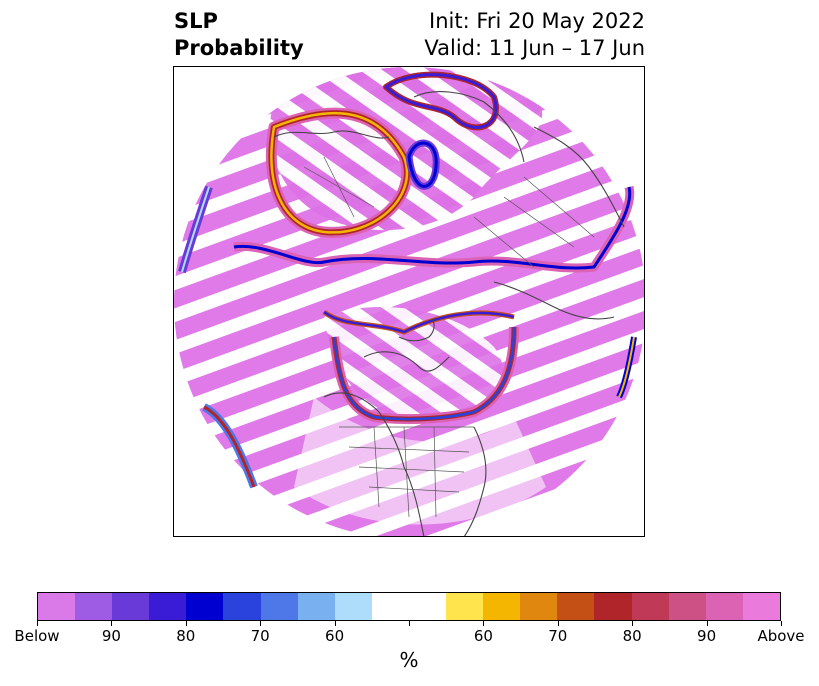 This screenshot has width=819, height=686. I want to click on contour-south-ring, so click(424, 375).